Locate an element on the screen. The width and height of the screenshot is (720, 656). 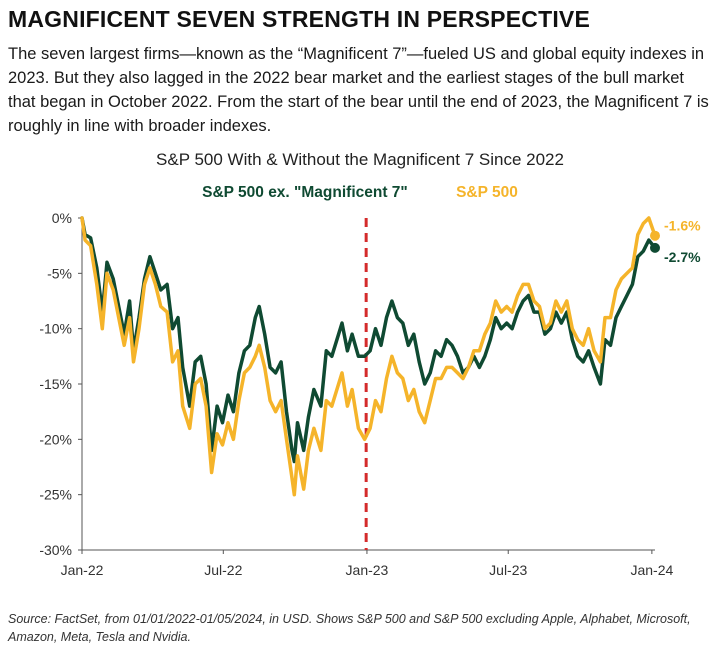
end-value-label: -1.6% is located at coordinates (682, 226).